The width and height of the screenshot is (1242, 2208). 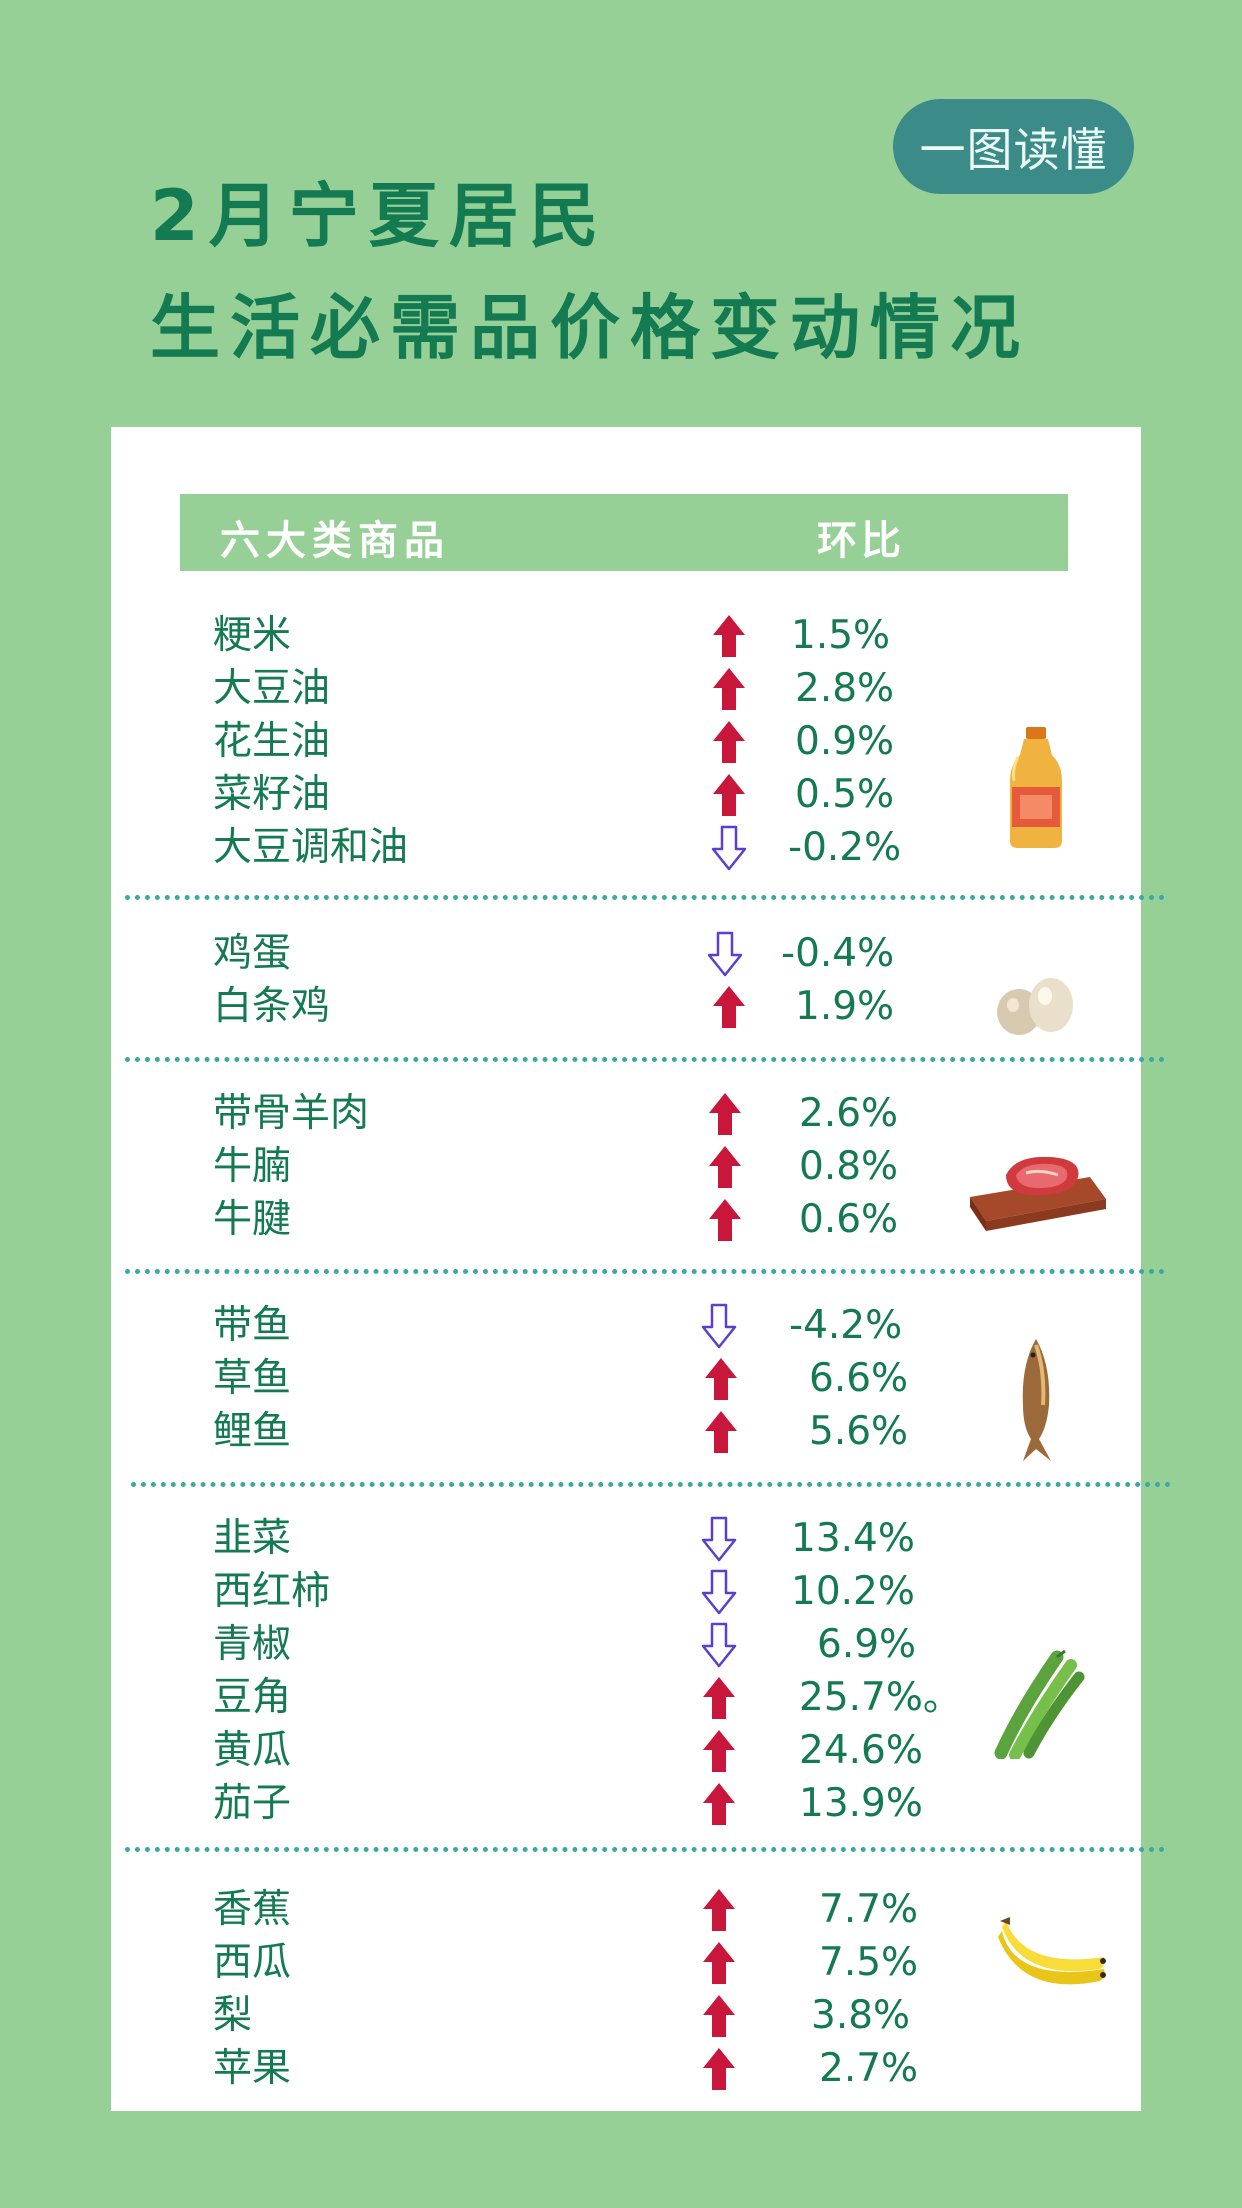 What do you see at coordinates (590, 328) in the screenshot?
I see `page-title-line2: 生活必需品价格变动情况` at bounding box center [590, 328].